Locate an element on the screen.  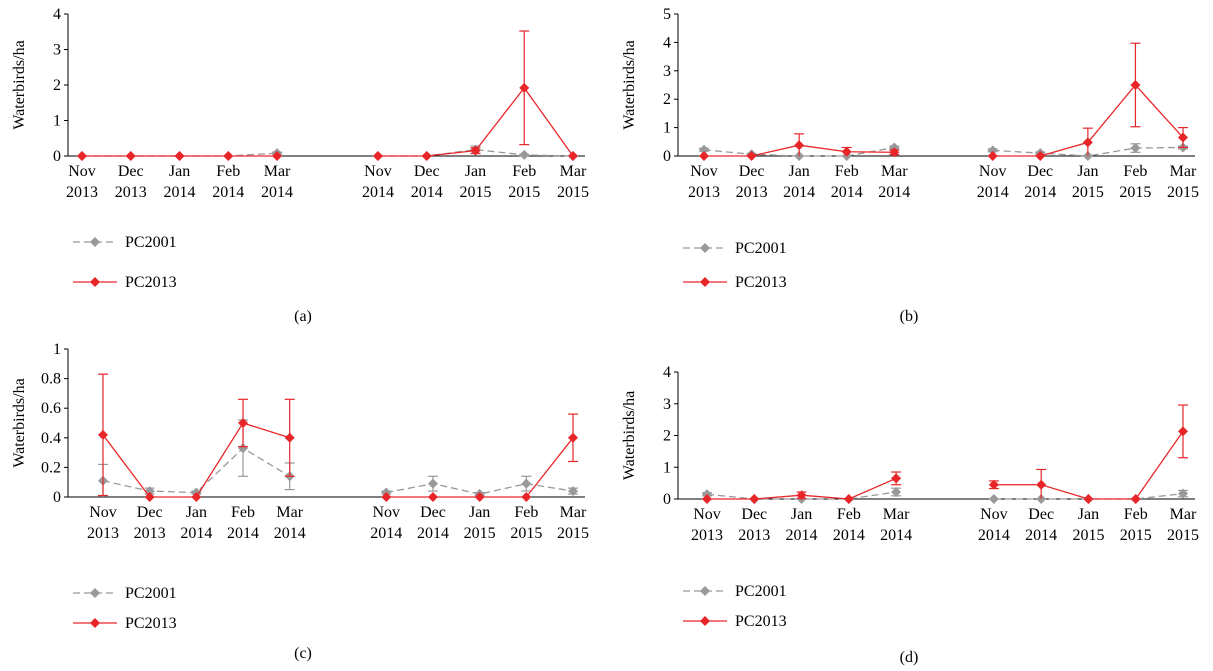
y-tick-label: 0.4 is located at coordinates (51, 438).